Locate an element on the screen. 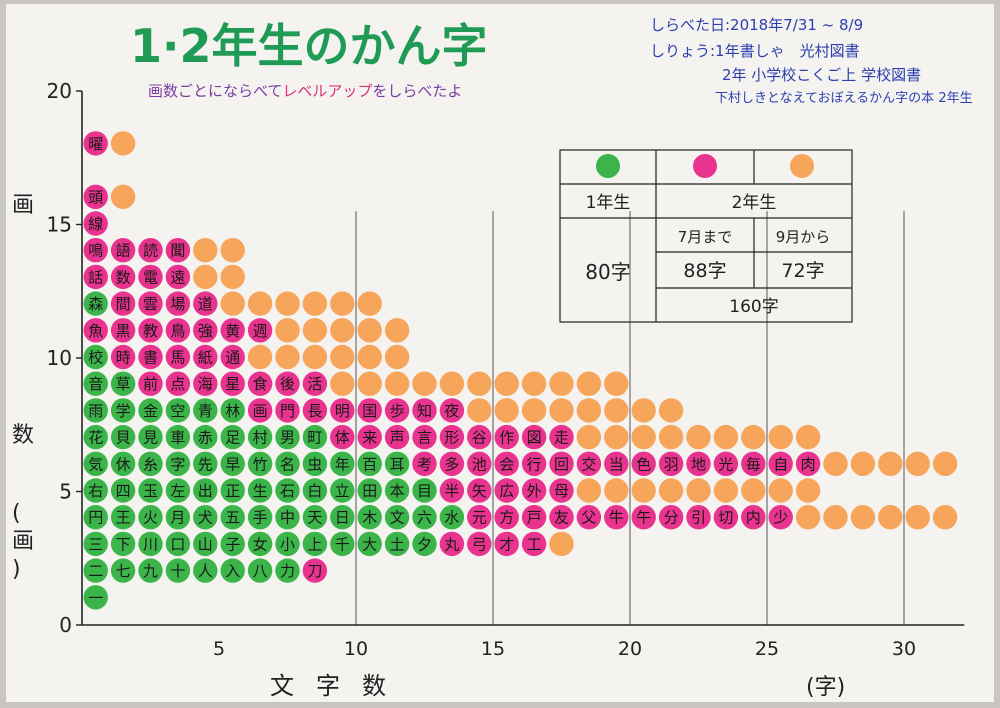 The image size is (1000, 708). kanji-label: 魚 is located at coordinates (95, 331).